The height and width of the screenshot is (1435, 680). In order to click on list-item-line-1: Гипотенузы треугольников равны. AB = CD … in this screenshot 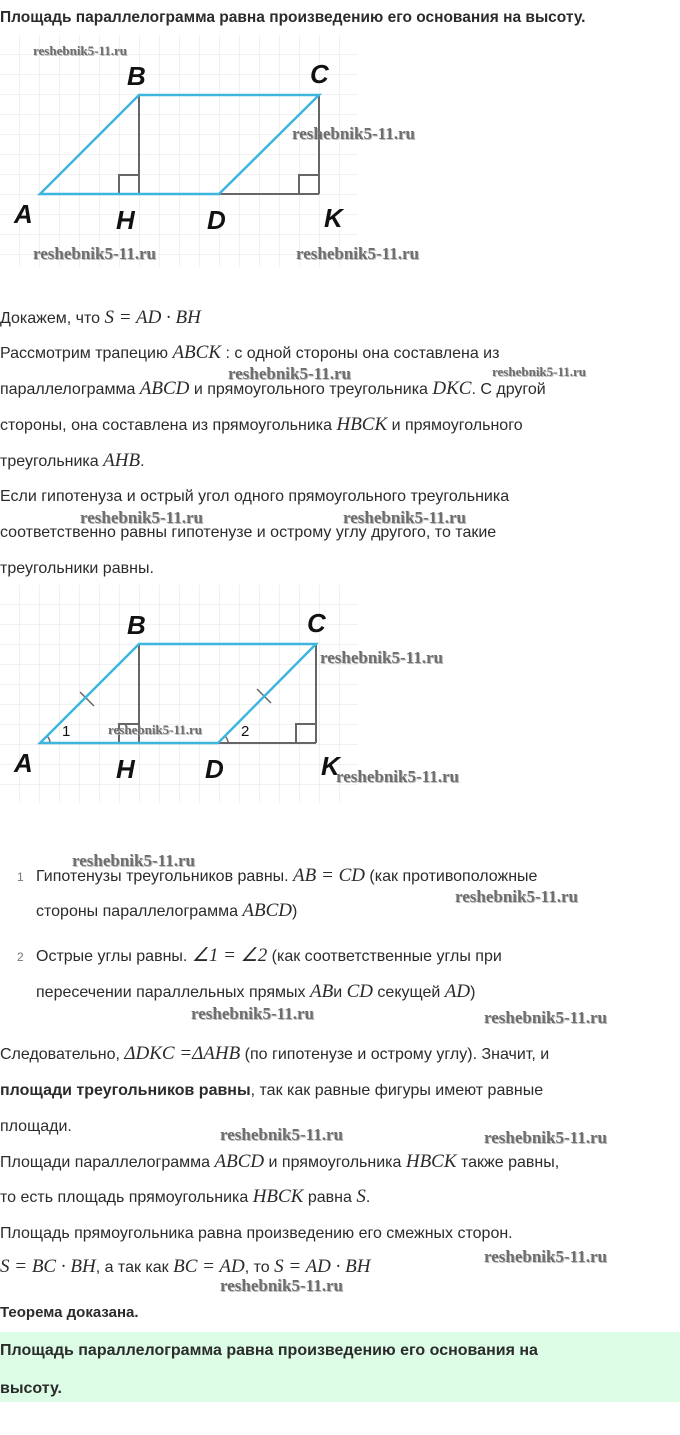, I will do `click(287, 875)`.